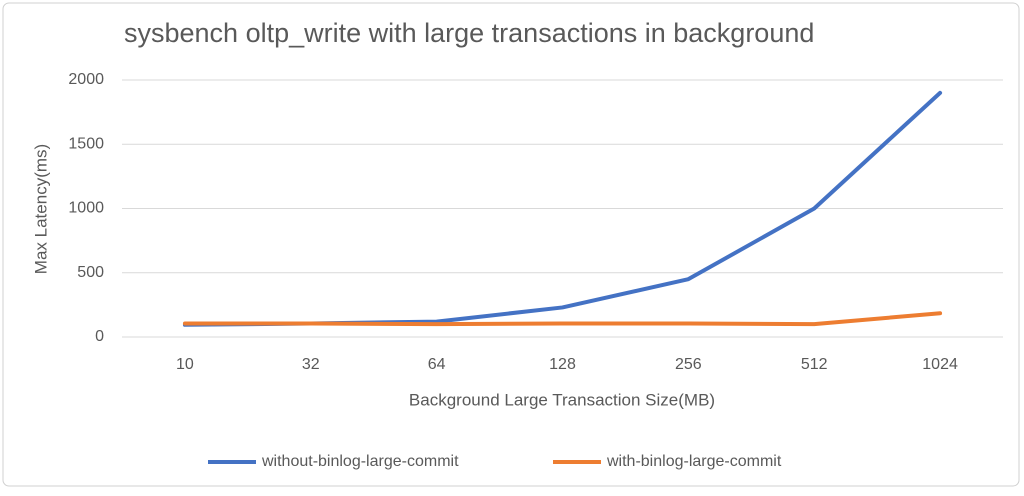  I want to click on x-tick-label: 256, so click(688, 364).